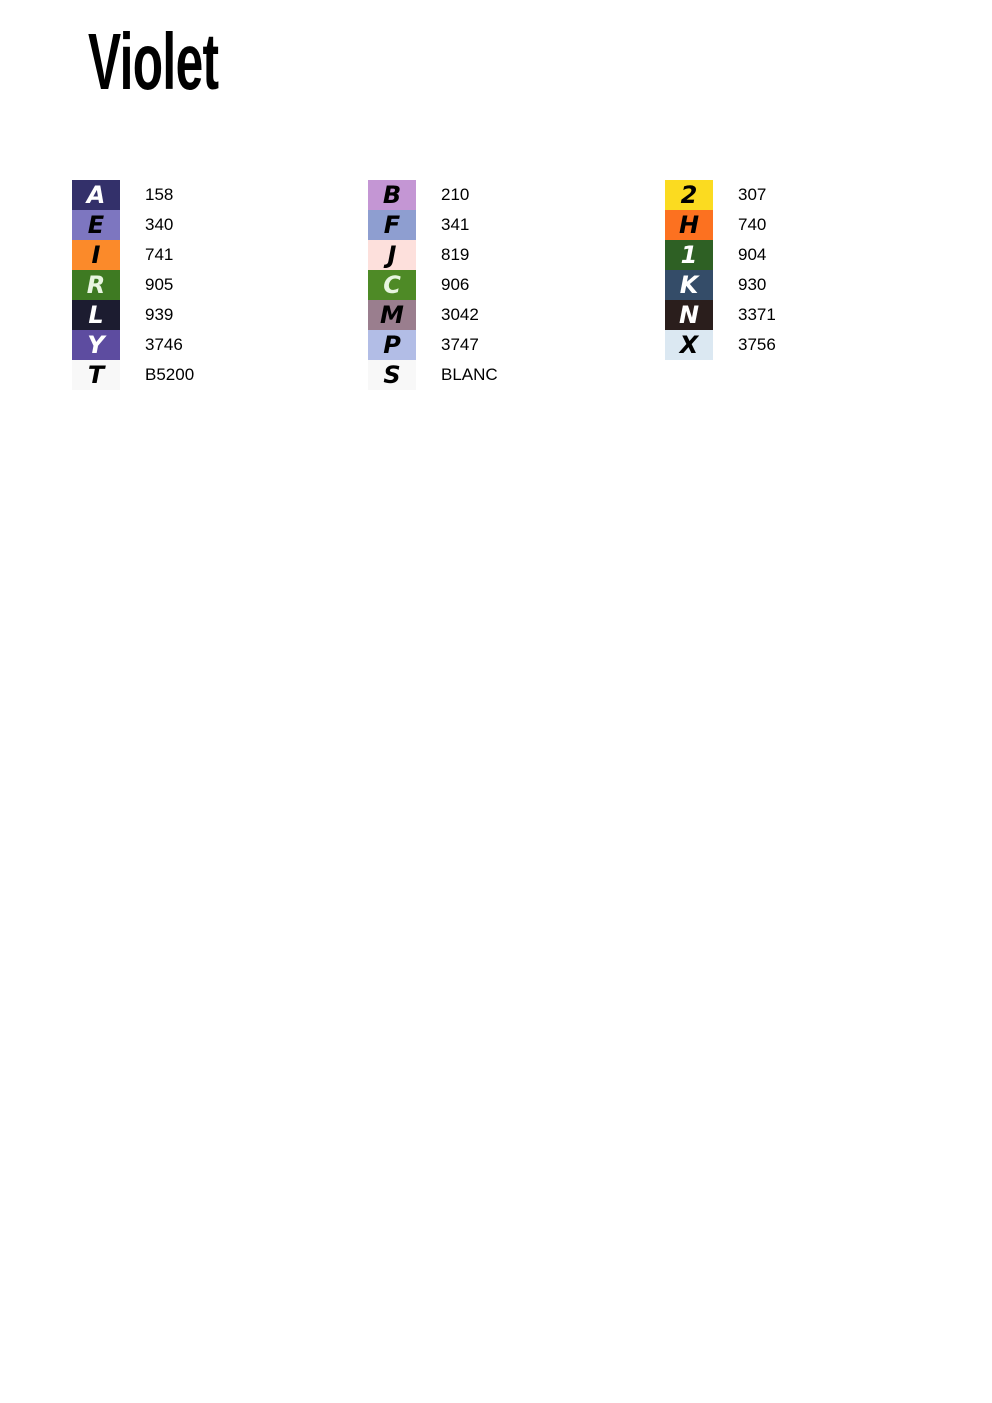  I want to click on legend-item: J 819, so click(433, 255).